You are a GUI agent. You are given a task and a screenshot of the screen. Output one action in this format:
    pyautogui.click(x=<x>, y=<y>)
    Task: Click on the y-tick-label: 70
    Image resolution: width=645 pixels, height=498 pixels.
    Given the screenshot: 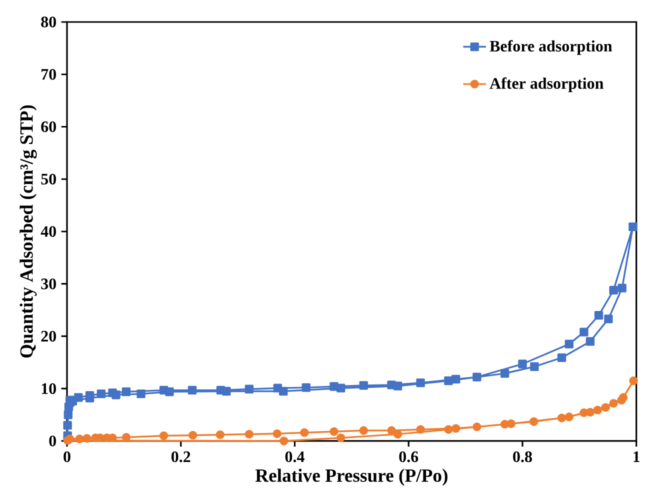 What is the action you would take?
    pyautogui.click(x=49, y=74)
    